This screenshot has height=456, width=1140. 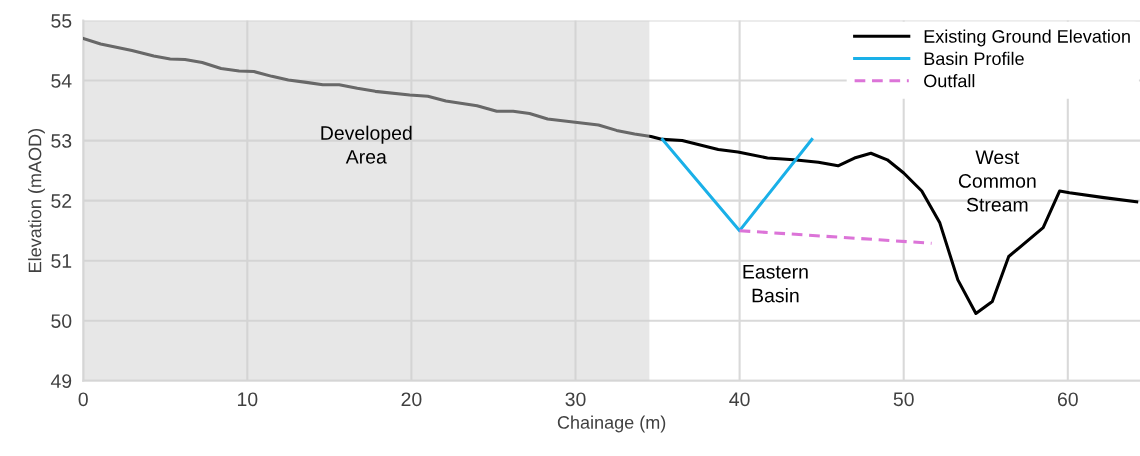 What do you see at coordinates (61, 141) in the screenshot?
I see `y-tick-label: 53` at bounding box center [61, 141].